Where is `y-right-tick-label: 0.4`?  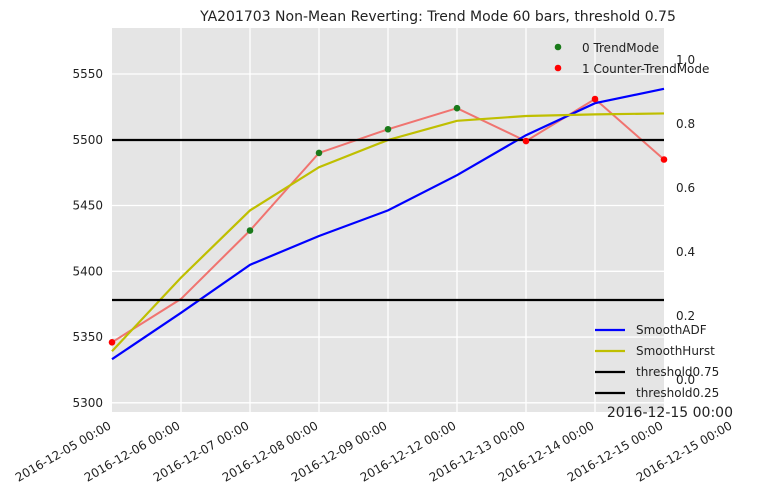
y-right-tick-label: 0.4 is located at coordinates (685, 252).